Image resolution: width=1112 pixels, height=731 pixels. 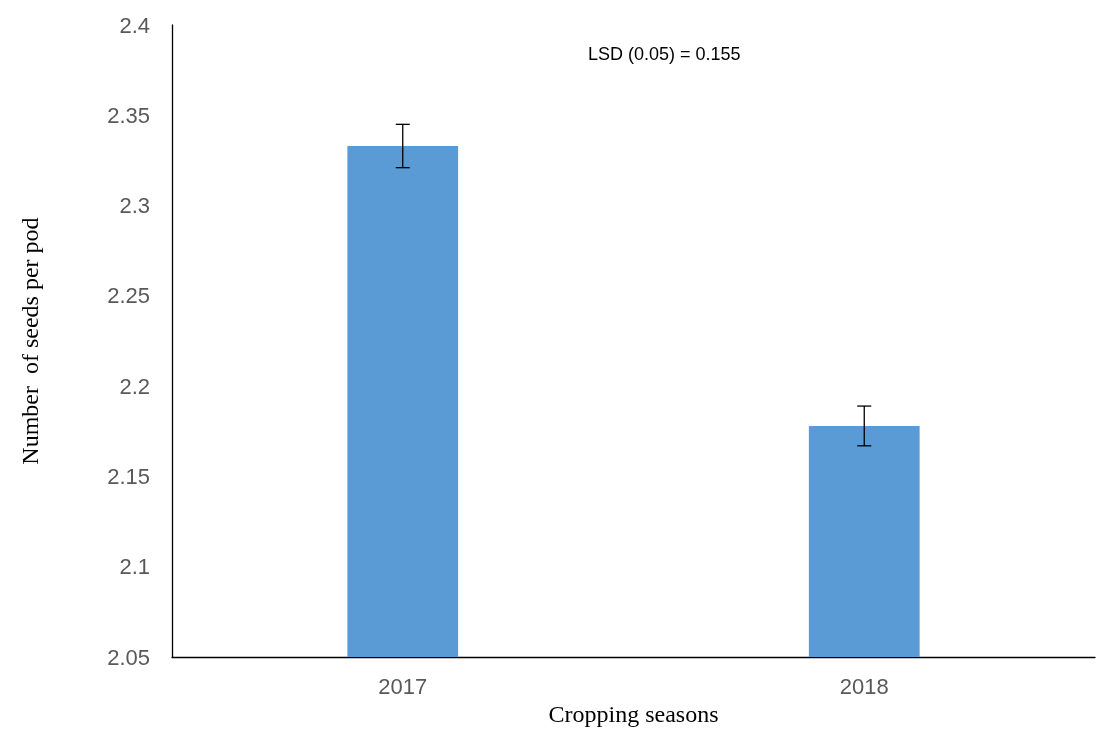 I want to click on y-tick-label: 2.3, so click(x=134, y=206).